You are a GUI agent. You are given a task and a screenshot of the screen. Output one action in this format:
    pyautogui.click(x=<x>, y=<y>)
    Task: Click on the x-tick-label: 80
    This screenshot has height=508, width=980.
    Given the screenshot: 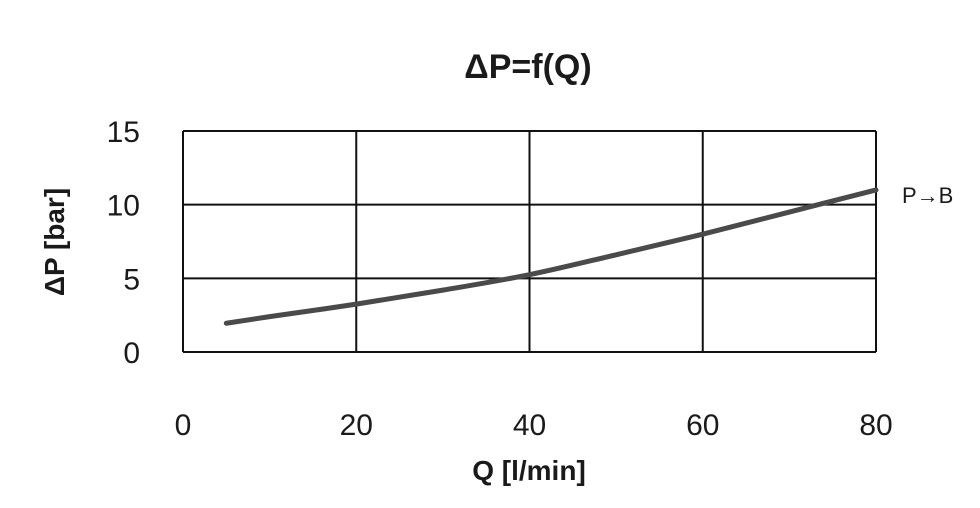 What is the action you would take?
    pyautogui.click(x=875, y=425)
    